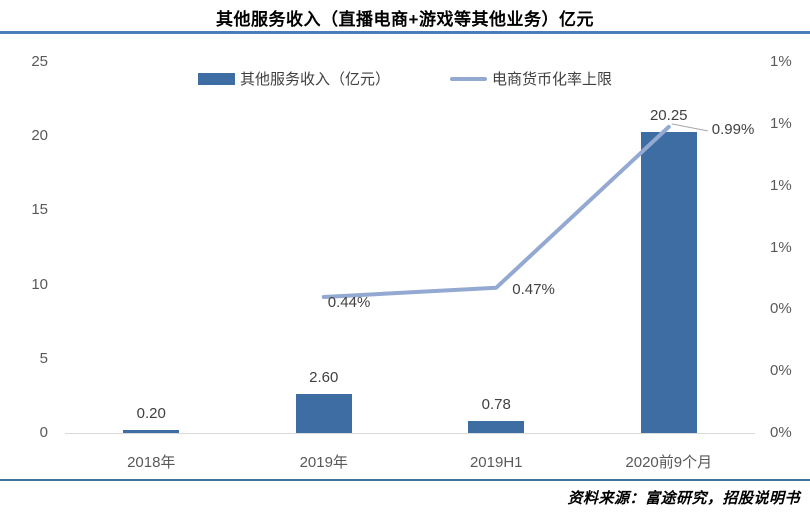 The width and height of the screenshot is (810, 523). Describe the element at coordinates (323, 462) in the screenshot. I see `x-axis-category: 2019年` at that location.